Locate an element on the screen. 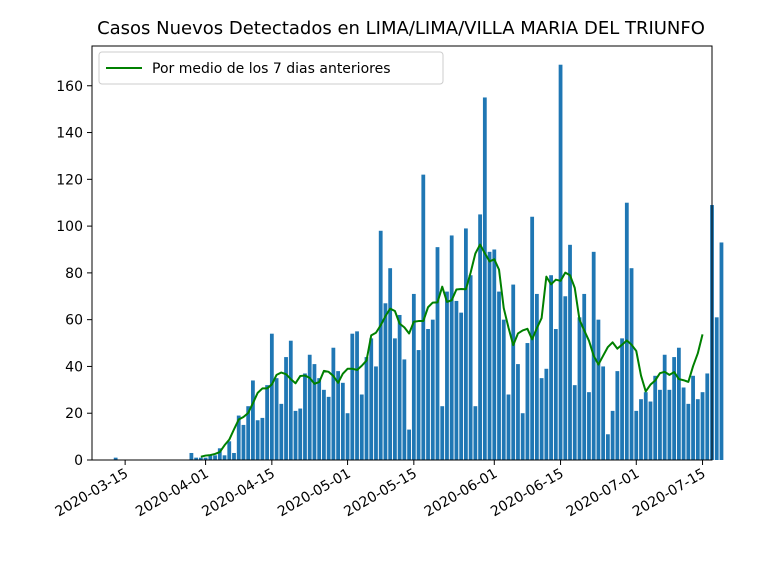  x-tick-label: 2020-05-01 is located at coordinates (314, 493).